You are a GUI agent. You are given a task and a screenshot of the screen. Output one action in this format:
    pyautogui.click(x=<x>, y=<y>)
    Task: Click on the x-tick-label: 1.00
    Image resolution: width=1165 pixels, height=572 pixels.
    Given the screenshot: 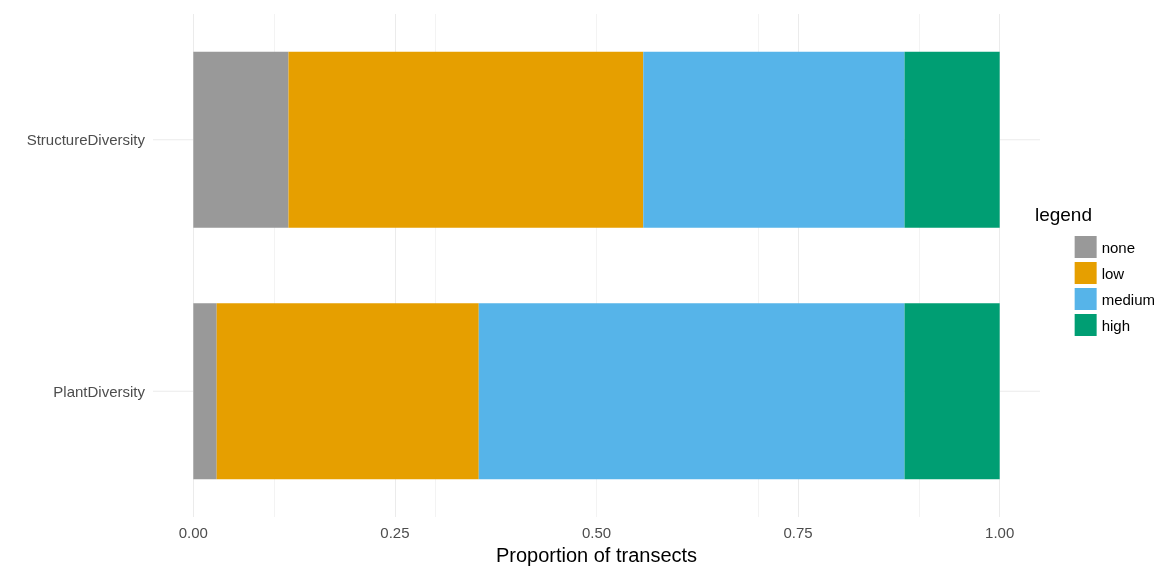 What is the action you would take?
    pyautogui.click(x=1000, y=532)
    